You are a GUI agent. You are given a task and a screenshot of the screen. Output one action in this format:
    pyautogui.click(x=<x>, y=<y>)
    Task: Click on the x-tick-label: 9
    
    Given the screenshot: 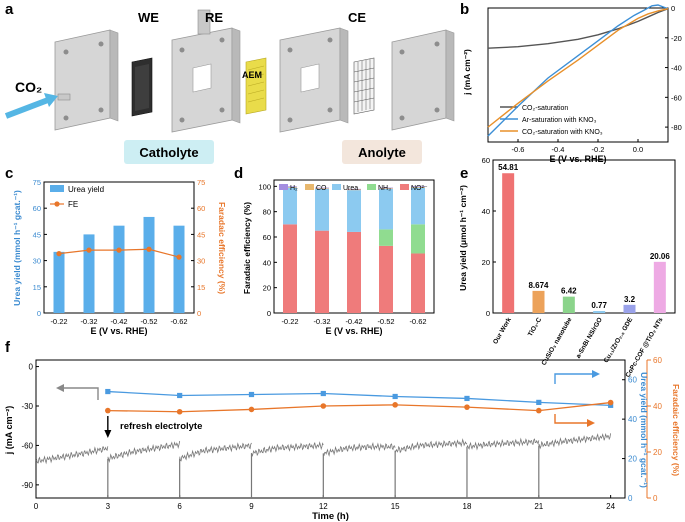 What is the action you would take?
    pyautogui.click(x=251, y=506)
    